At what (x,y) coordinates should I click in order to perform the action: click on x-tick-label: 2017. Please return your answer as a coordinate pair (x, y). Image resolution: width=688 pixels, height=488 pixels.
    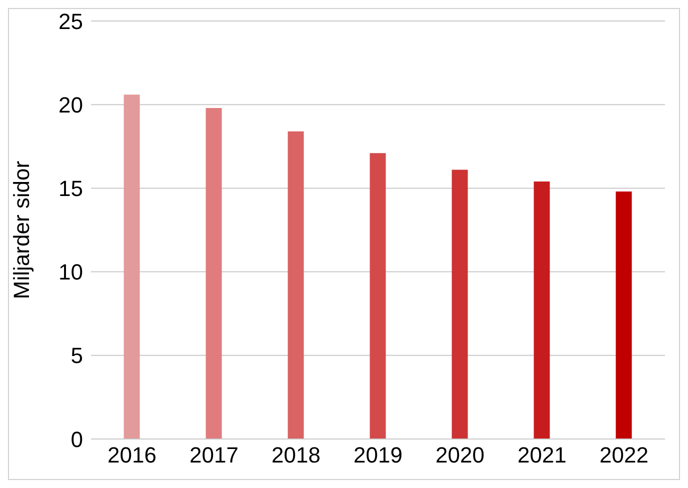
    Looking at the image, I should click on (214, 455).